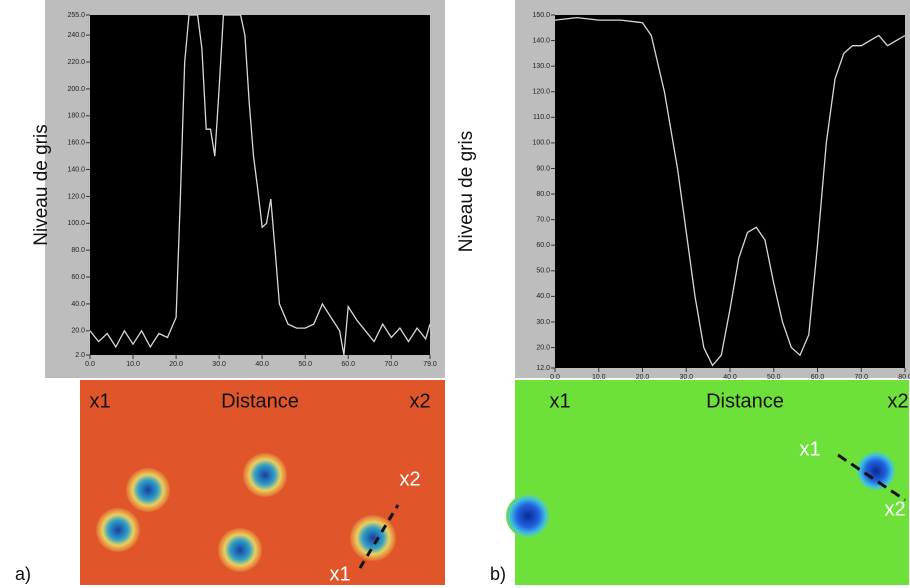 This screenshot has height=588, width=910. What do you see at coordinates (543, 368) in the screenshot?
I see `y-tick-label: 12.0` at bounding box center [543, 368].